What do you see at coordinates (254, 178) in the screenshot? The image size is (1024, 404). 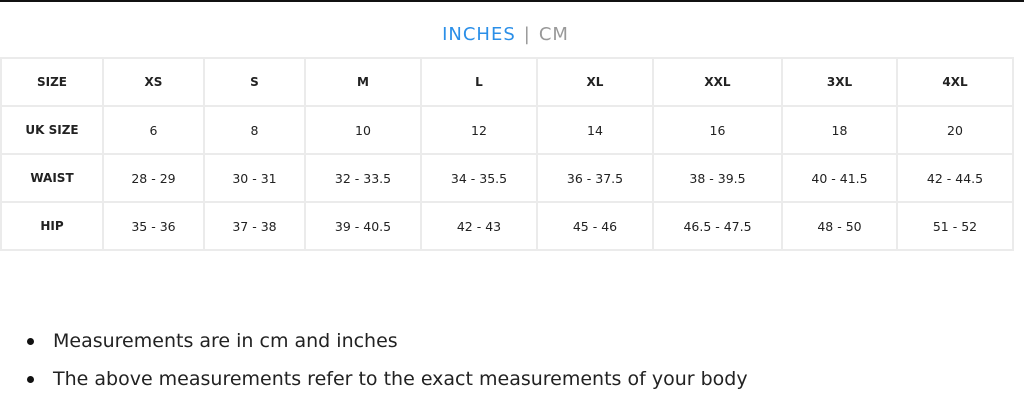 I see `table-cell: 30 - 31` at bounding box center [254, 178].